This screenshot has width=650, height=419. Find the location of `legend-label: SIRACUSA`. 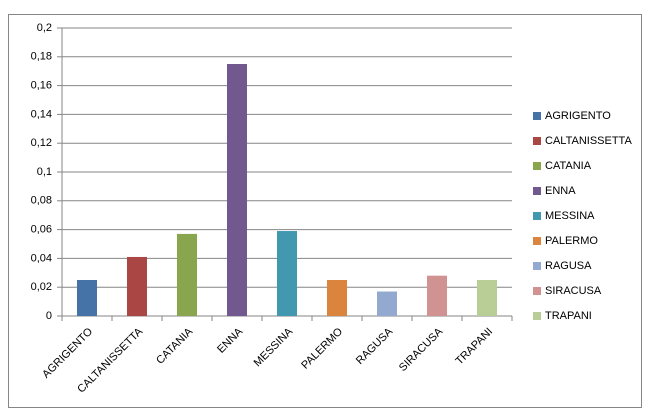

legend-label: SIRACUSA is located at coordinates (573, 291).